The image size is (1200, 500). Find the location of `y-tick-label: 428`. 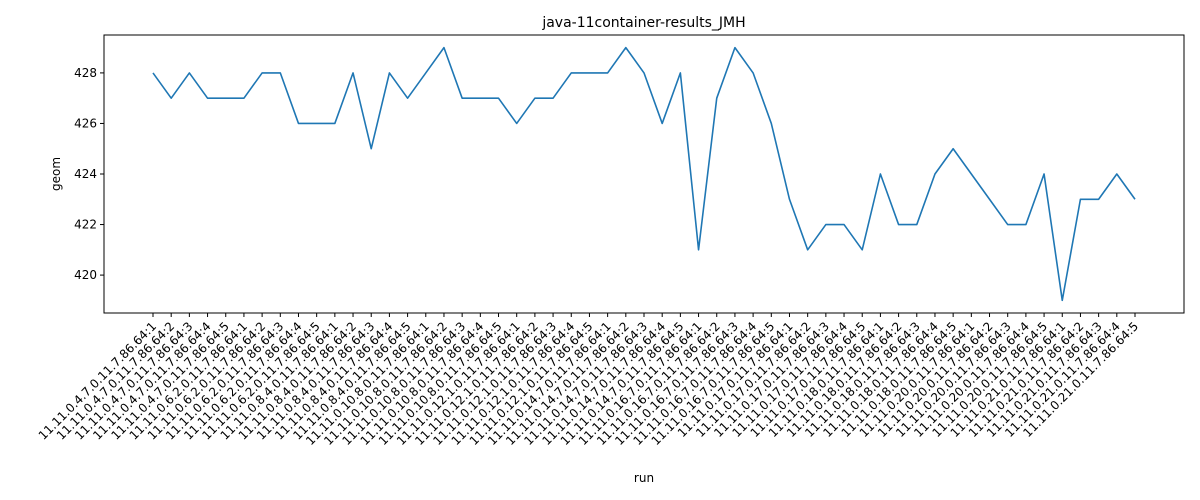

y-tick-label: 428 is located at coordinates (85, 73).